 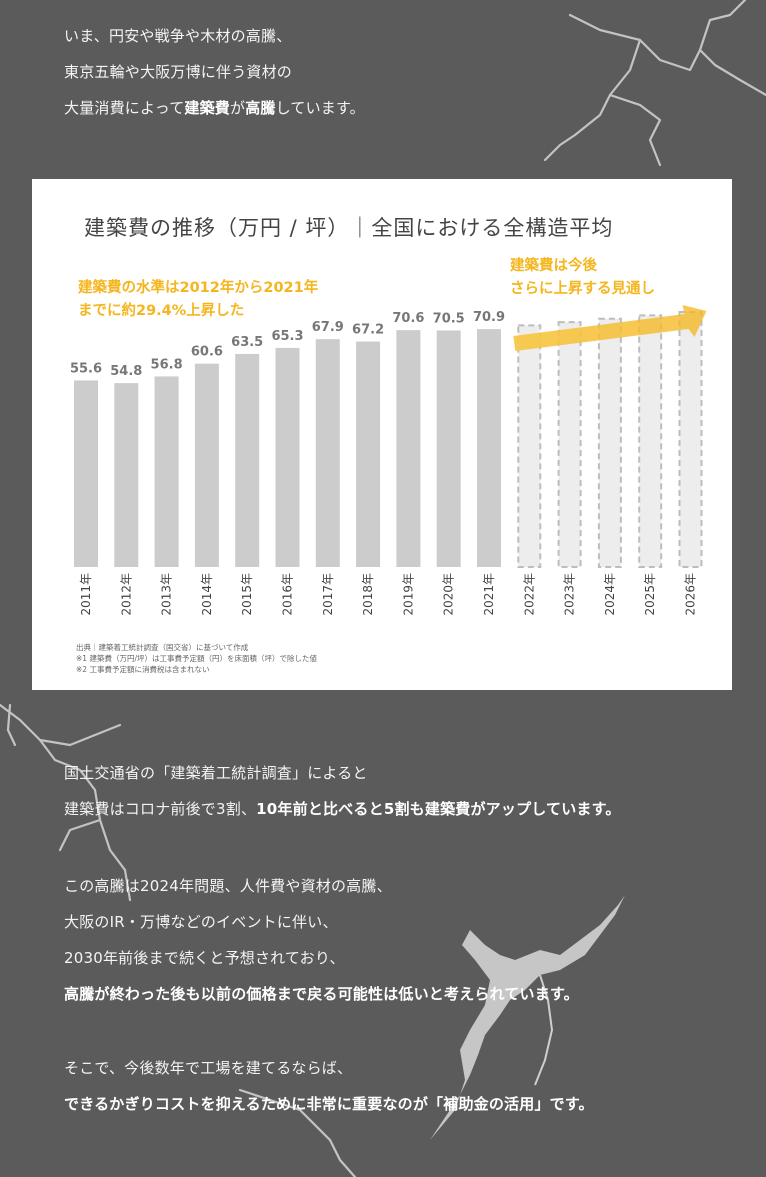 What do you see at coordinates (214, 108) in the screenshot?
I see `intro-line-3: 大量消費によって建築費が高騰しています。` at bounding box center [214, 108].